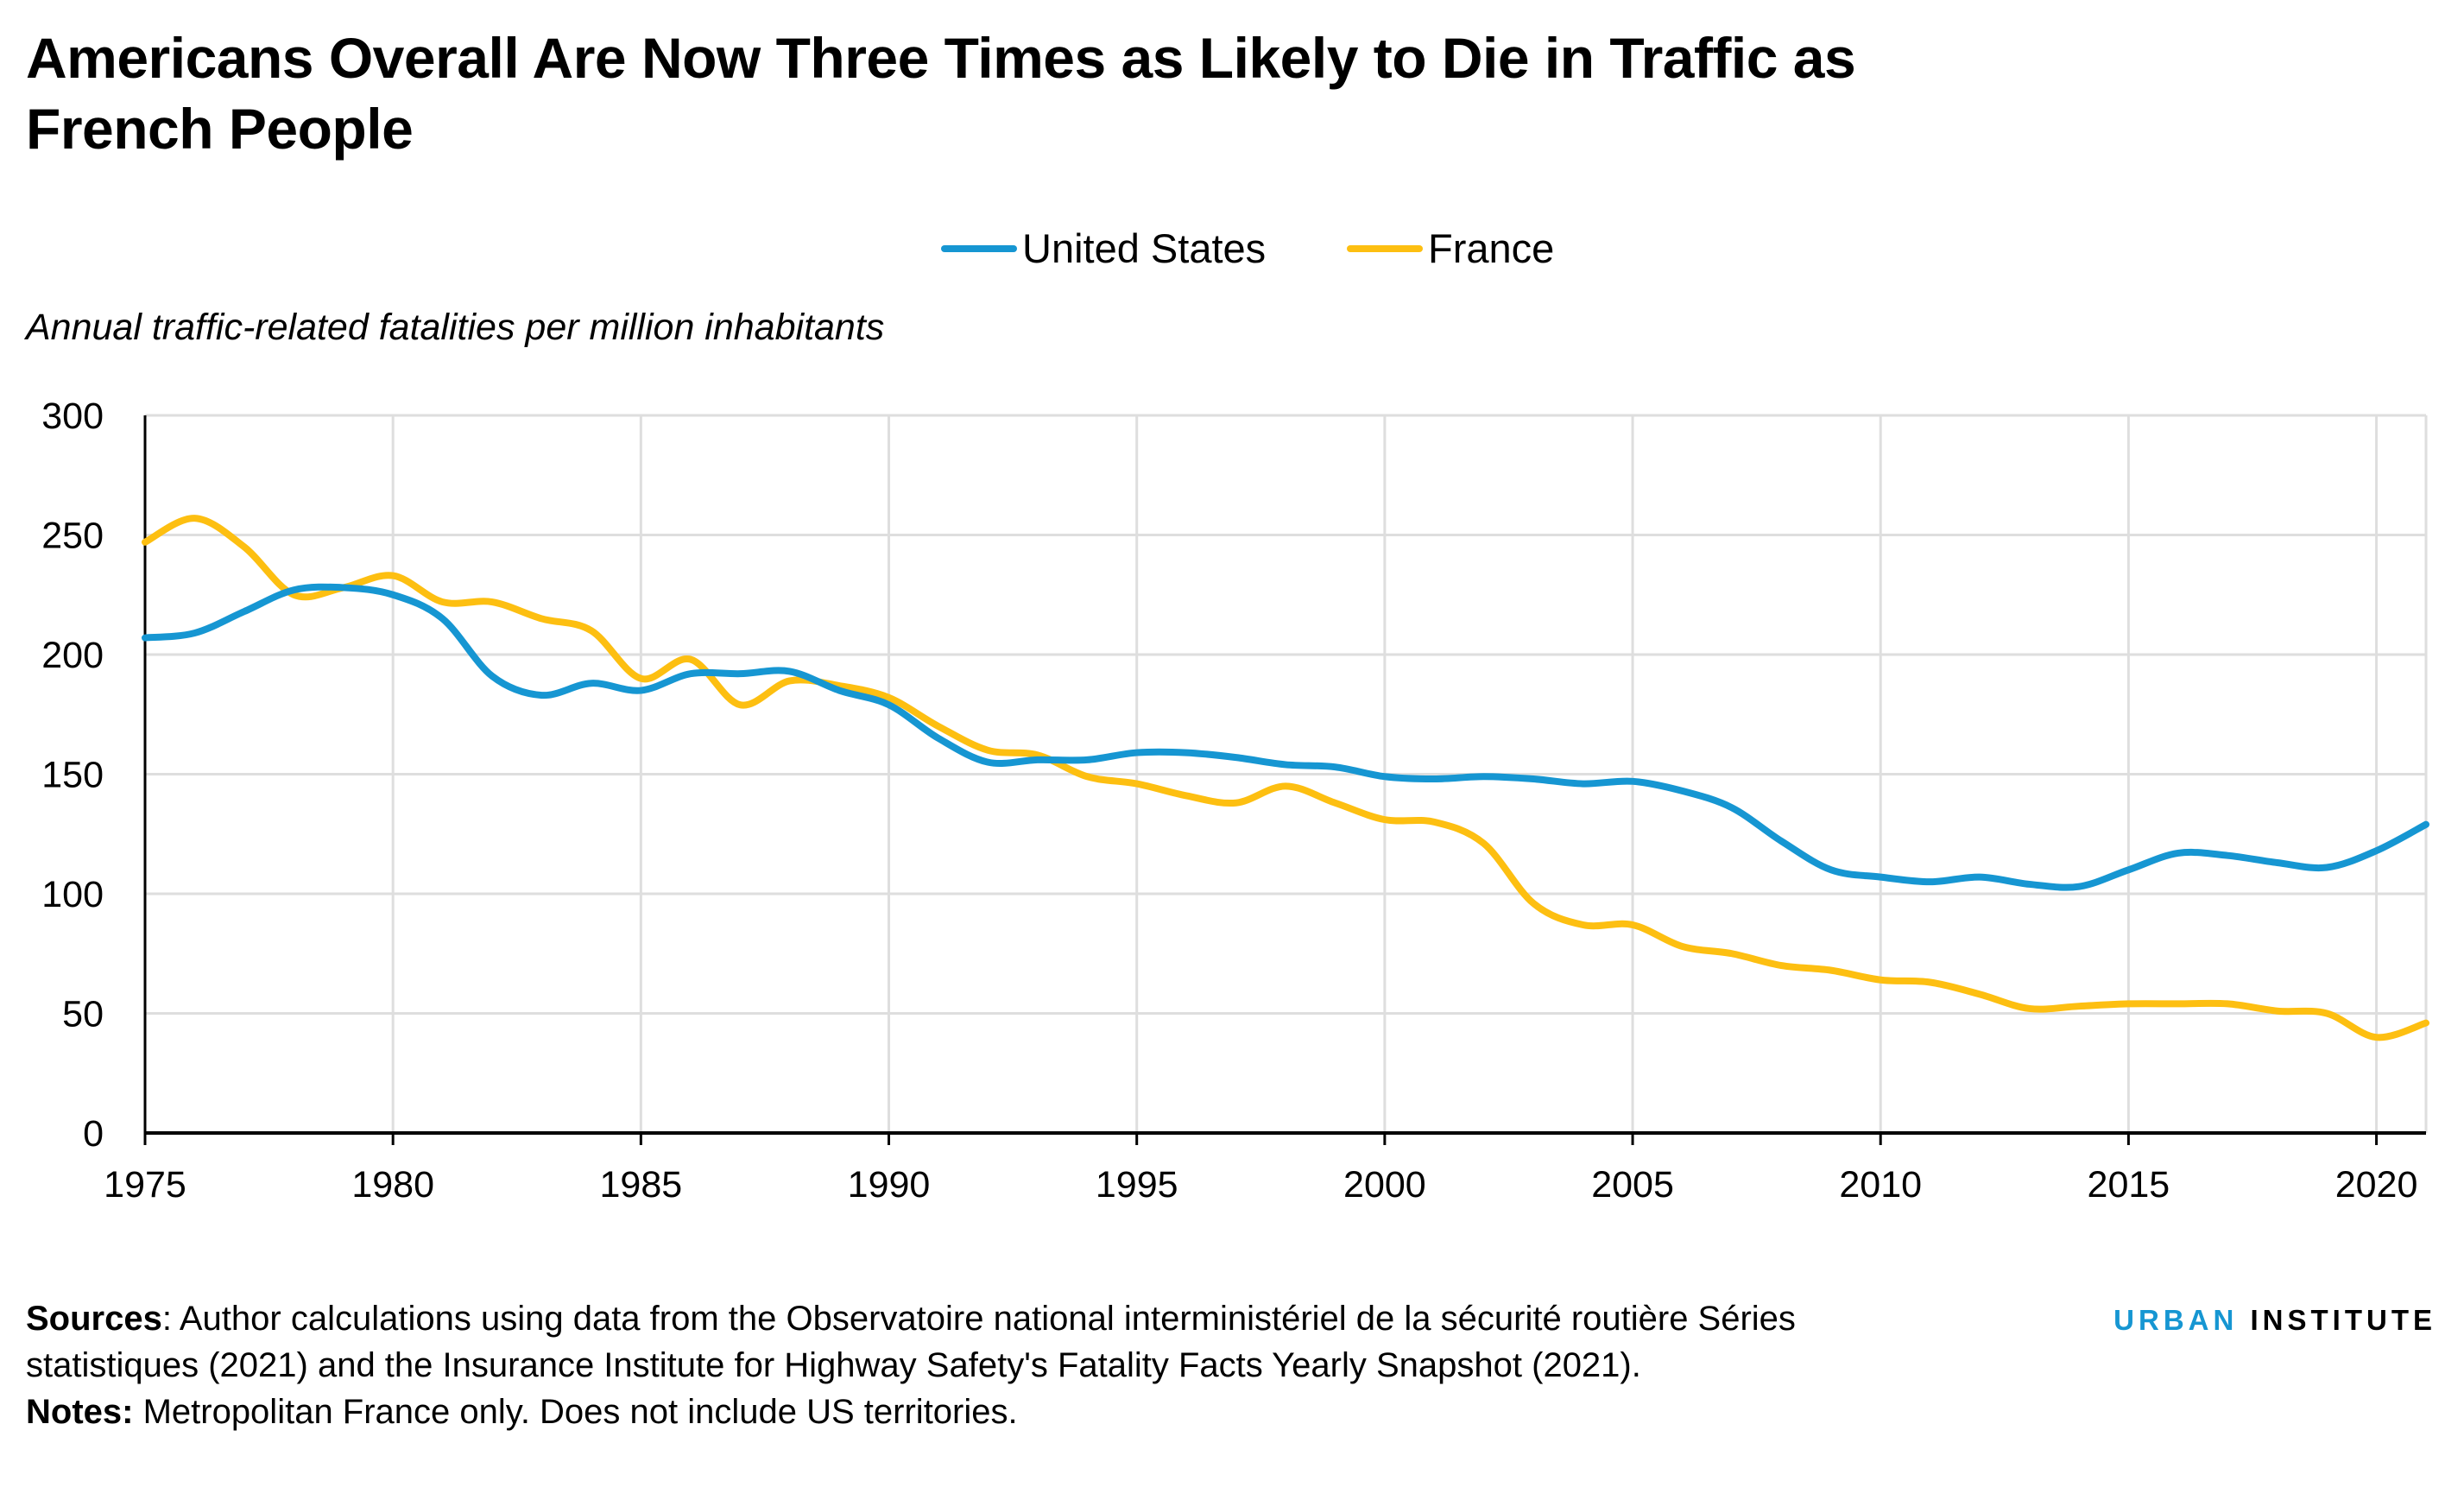 The height and width of the screenshot is (1500, 2464). I want to click on legend-item-us: United States, so click(1103, 249).